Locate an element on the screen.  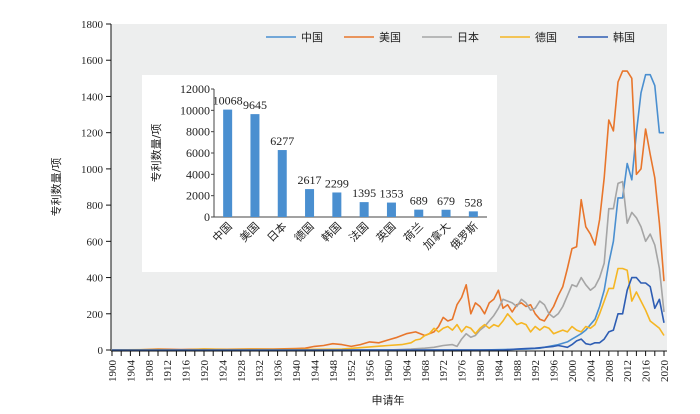
y-tick-label: 600 is located at coordinates (95, 242).